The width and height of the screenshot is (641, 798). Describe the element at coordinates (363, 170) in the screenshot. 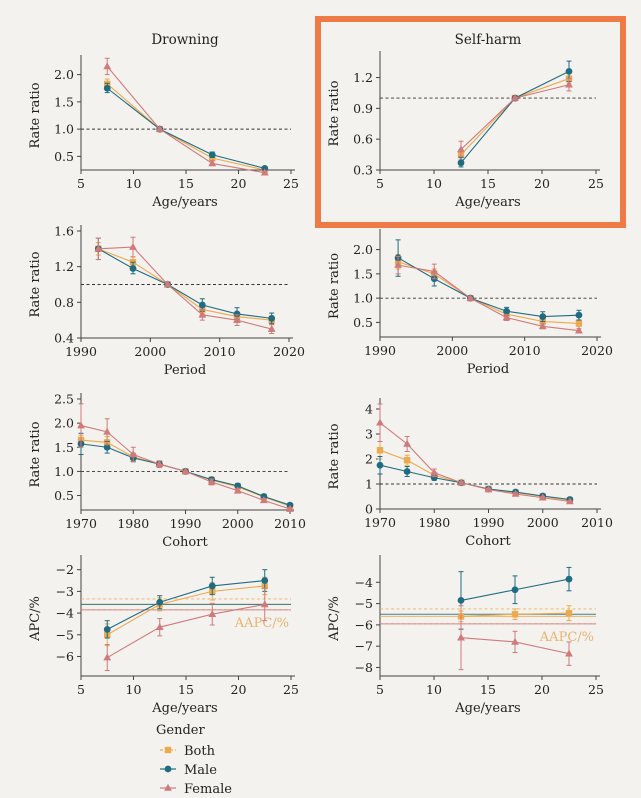

I see `y-tick-label: 0.3` at that location.